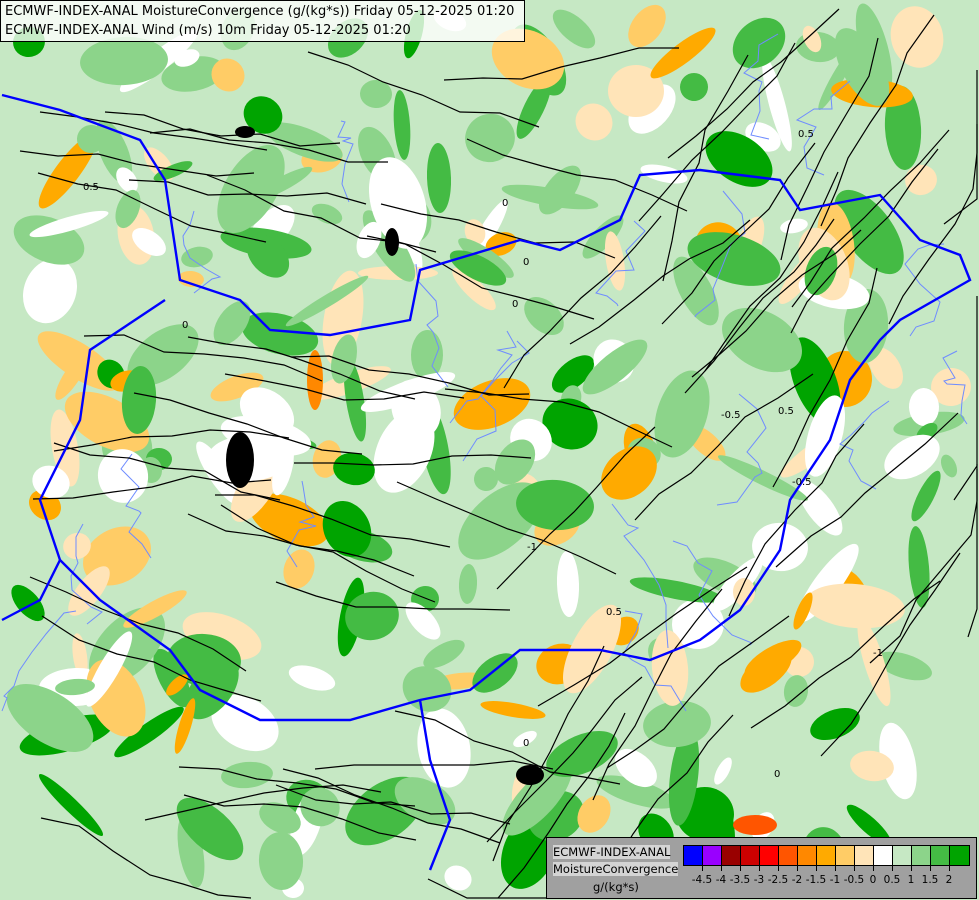 Image resolution: width=979 pixels, height=900 pixels. I want to click on contour-label: -1, so click(532, 547).